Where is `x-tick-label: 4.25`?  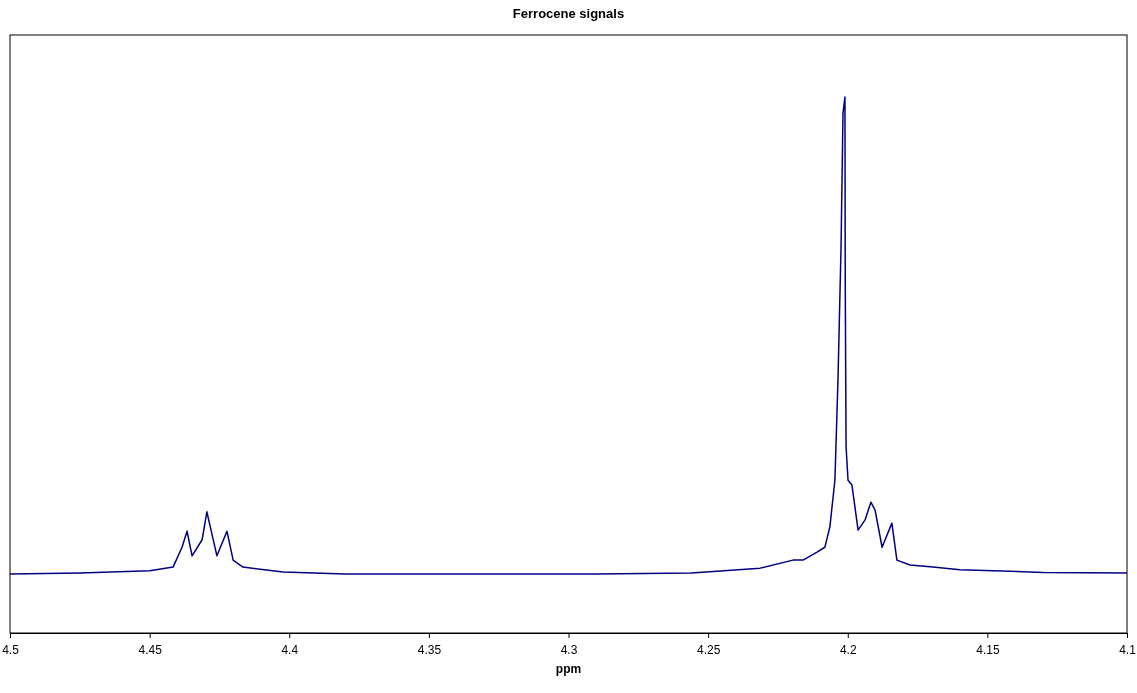 x-tick-label: 4.25 is located at coordinates (708, 650).